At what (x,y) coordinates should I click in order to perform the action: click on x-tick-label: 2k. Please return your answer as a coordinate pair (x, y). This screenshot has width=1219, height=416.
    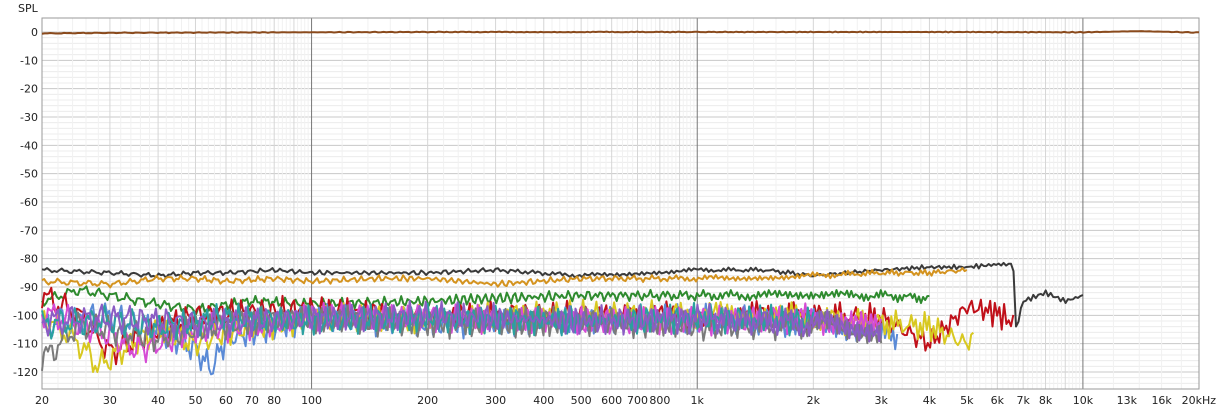
    Looking at the image, I should click on (814, 400).